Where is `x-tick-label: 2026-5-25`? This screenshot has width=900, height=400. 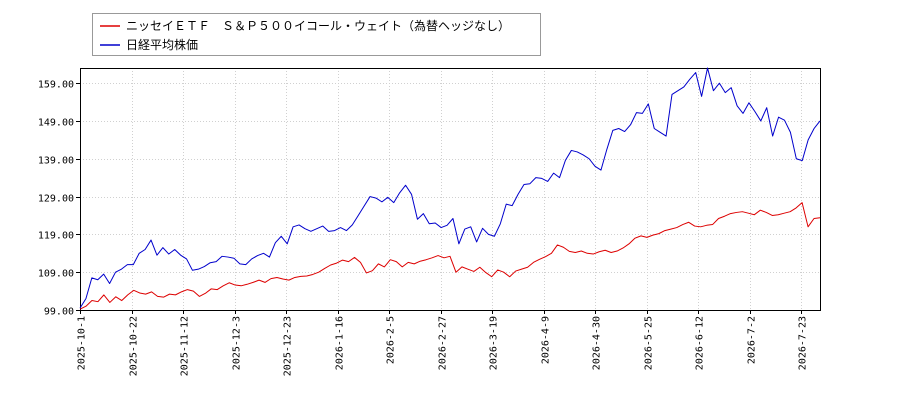 x-tick-label: 2026-5-25 is located at coordinates (649, 343).